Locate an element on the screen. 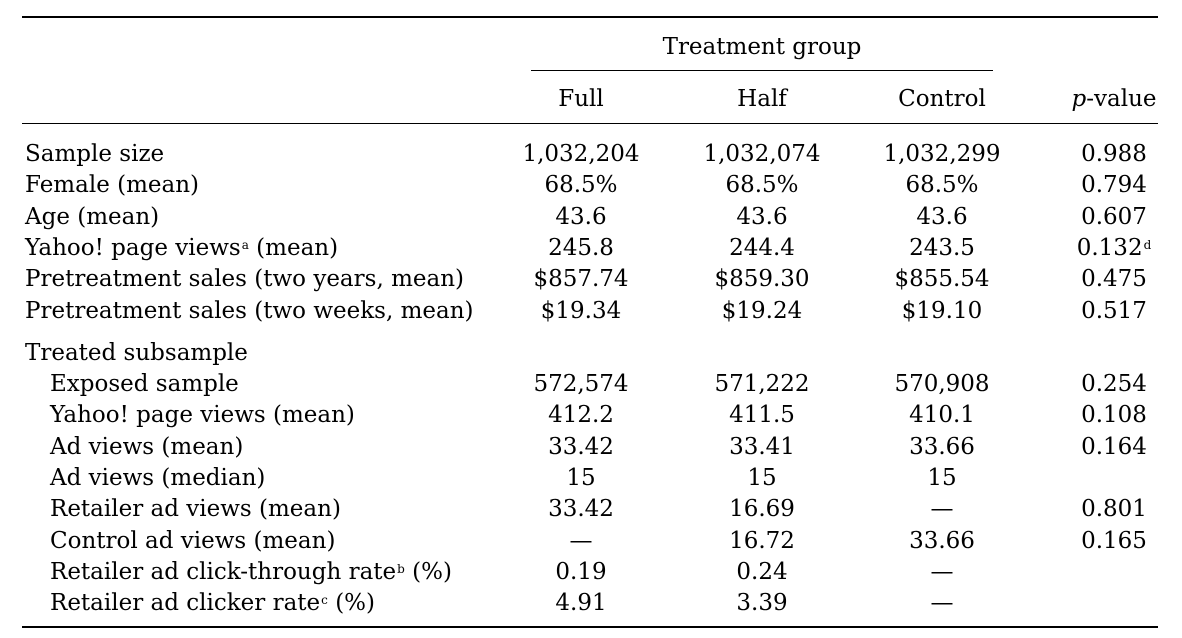 Image resolution: width=1182 pixels, height=638 pixels. cell-half: 0.24 is located at coordinates (762, 571).